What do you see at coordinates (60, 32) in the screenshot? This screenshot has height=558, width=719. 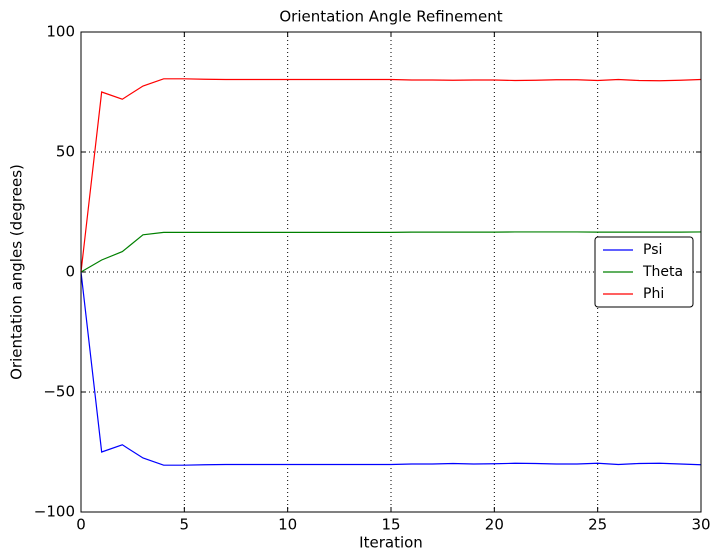 I see `y-tick-label: 100` at bounding box center [60, 32].